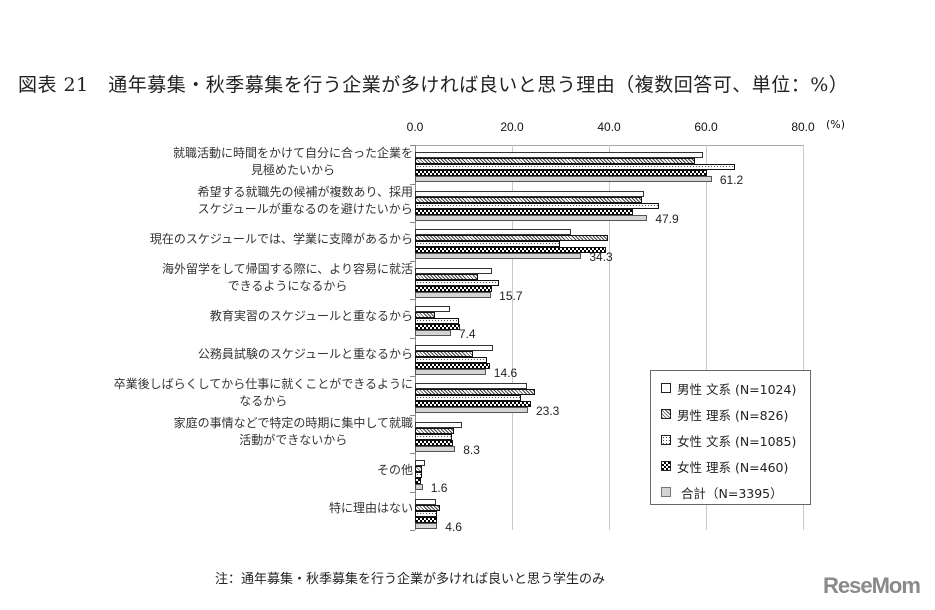 This screenshot has width=935, height=610. I want to click on total-value-label: 7.4, so click(467, 334).